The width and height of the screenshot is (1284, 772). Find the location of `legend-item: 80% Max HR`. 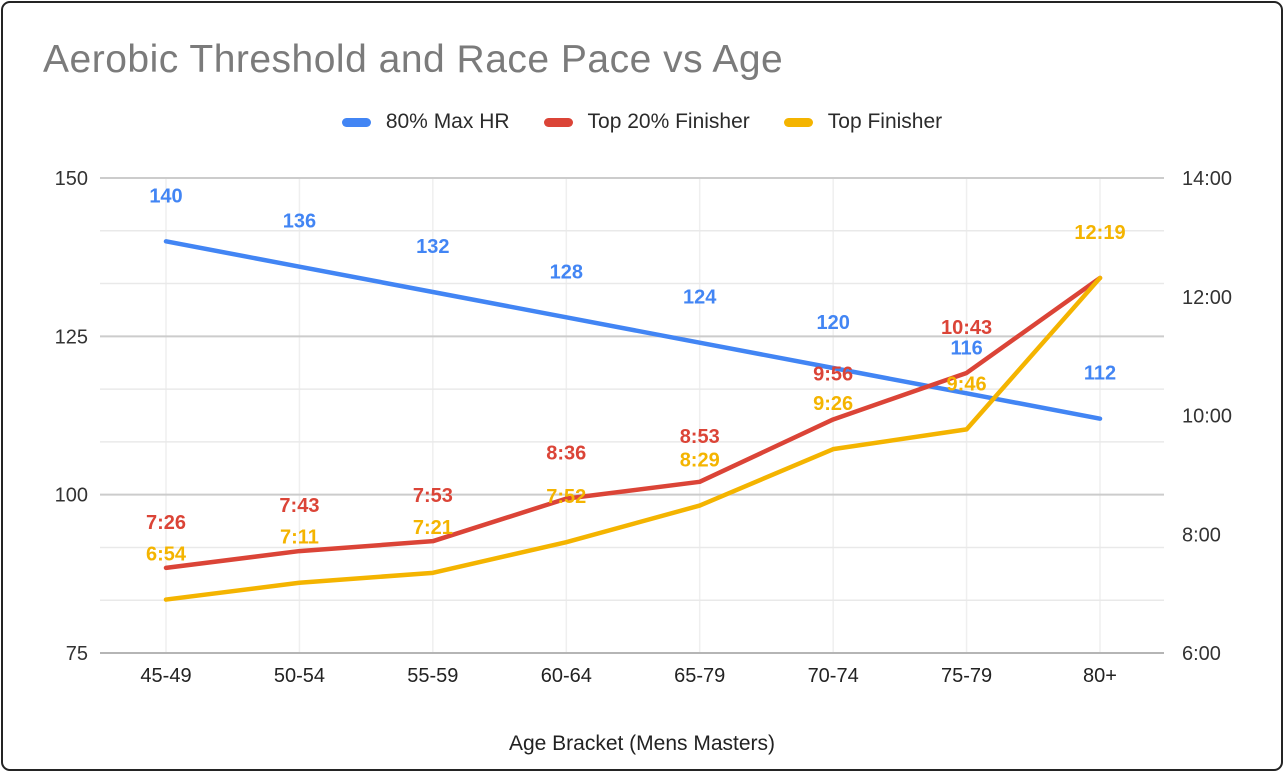

legend-item: 80% Max HR is located at coordinates (425, 122).